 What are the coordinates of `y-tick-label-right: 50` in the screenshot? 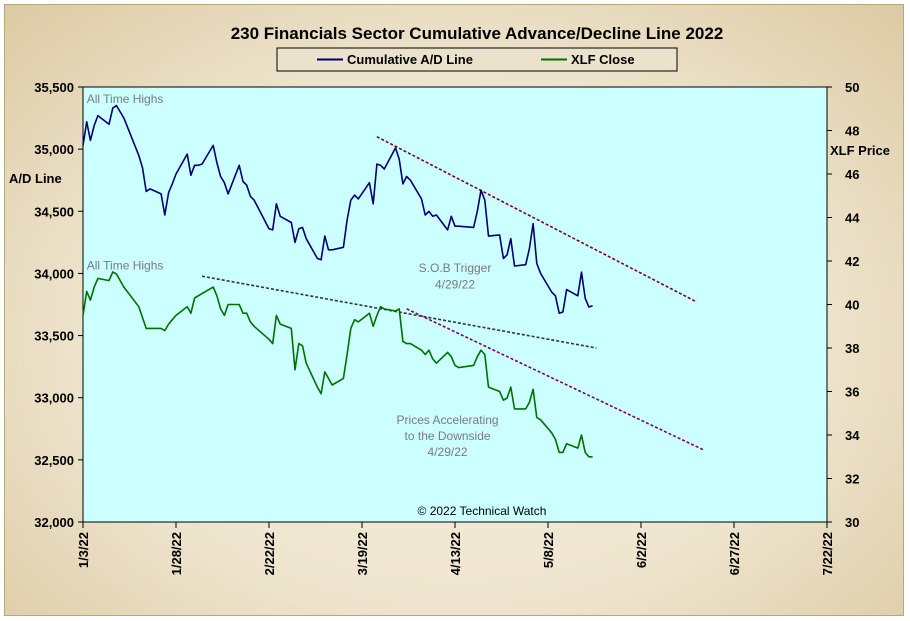 It's located at (852, 87).